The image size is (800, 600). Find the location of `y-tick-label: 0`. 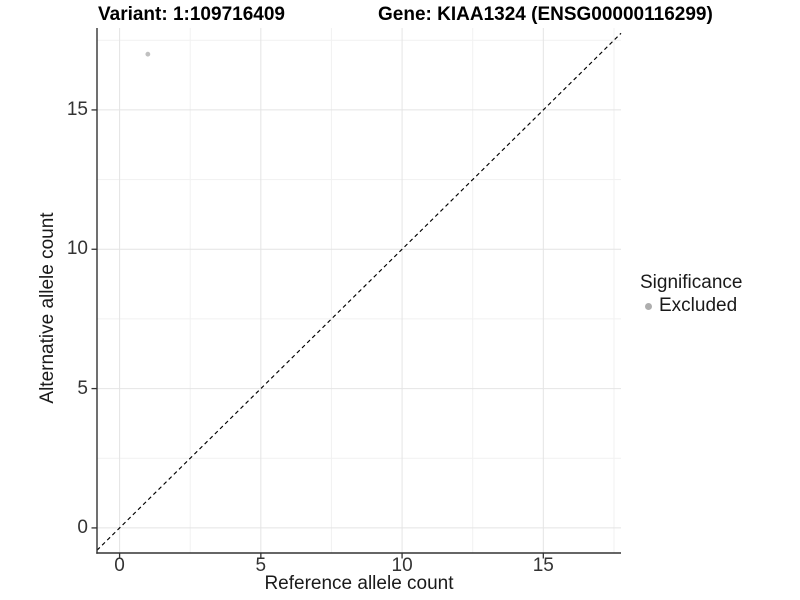

y-tick-label: 0 is located at coordinates (82, 527).